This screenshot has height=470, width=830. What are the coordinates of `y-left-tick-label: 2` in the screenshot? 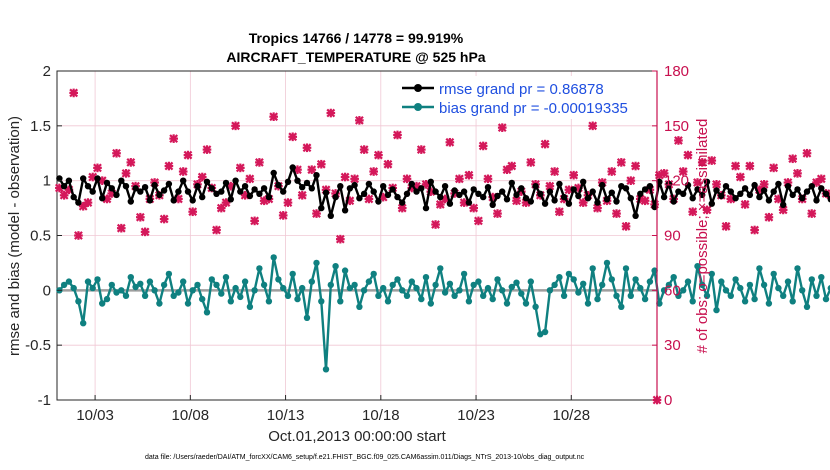 It's located at (47, 71).